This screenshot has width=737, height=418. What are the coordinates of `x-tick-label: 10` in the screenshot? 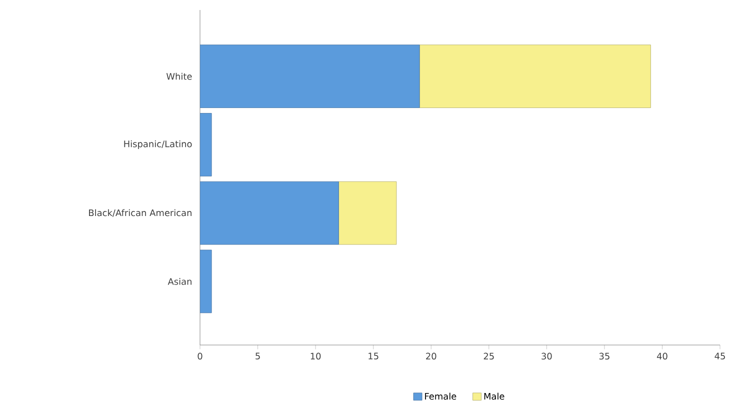 It's located at (315, 356).